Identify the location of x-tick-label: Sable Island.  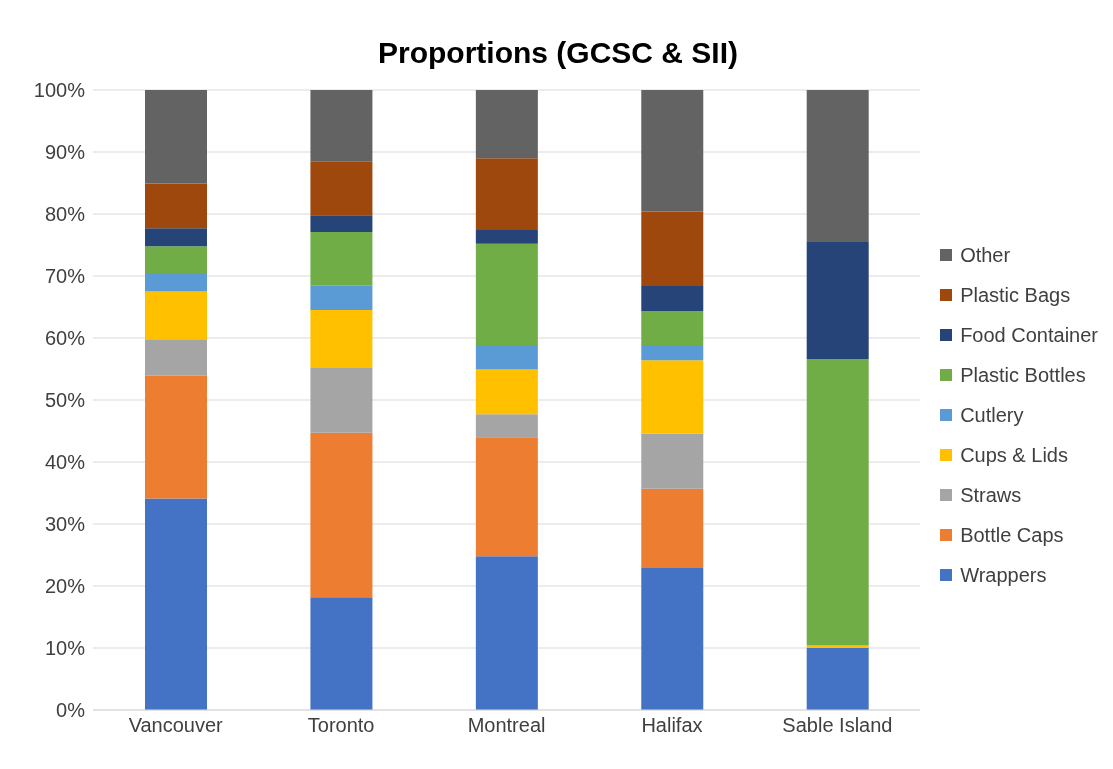
(837, 725).